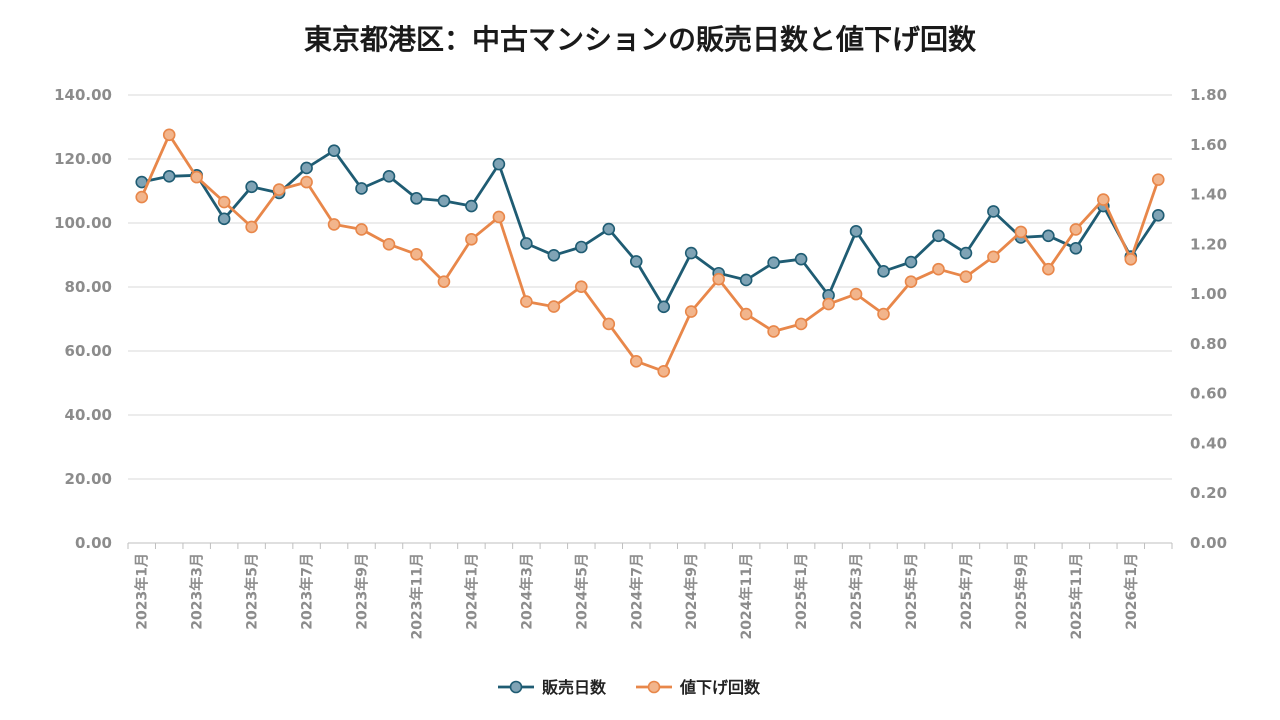  Describe the element at coordinates (526, 591) in the screenshot. I see `x-tick-label: 2024年3月` at that location.